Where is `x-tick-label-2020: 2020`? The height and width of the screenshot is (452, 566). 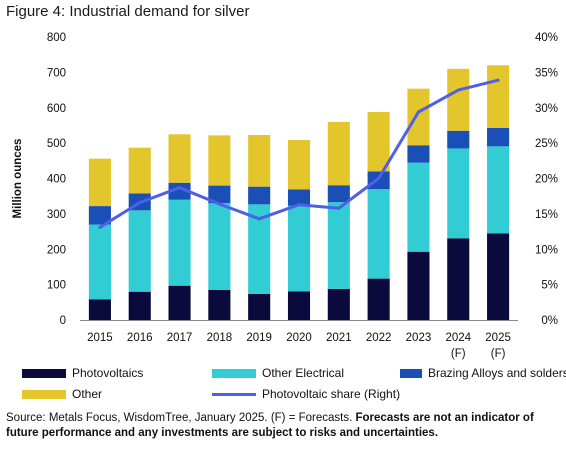
x-tick-label-2020: 2020 is located at coordinates (299, 338).